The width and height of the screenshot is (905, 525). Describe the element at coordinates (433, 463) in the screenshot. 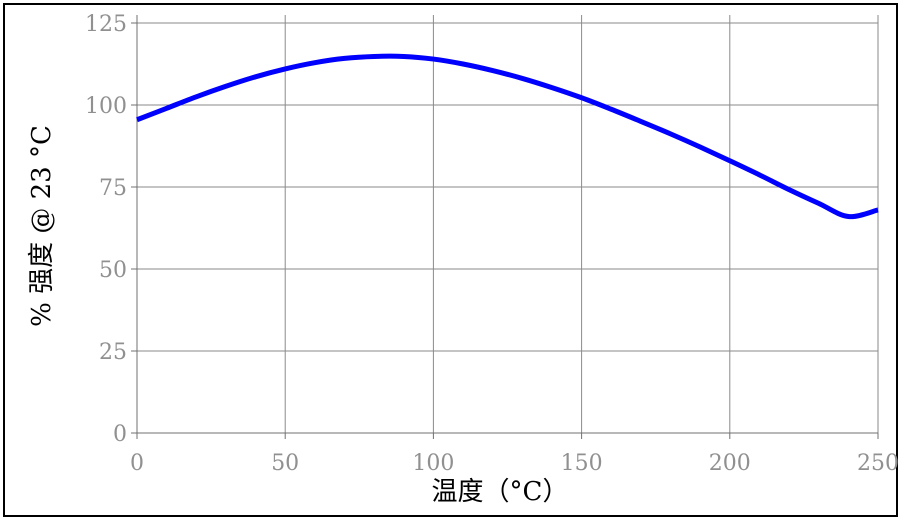

I see `x-tick-label: 100` at that location.